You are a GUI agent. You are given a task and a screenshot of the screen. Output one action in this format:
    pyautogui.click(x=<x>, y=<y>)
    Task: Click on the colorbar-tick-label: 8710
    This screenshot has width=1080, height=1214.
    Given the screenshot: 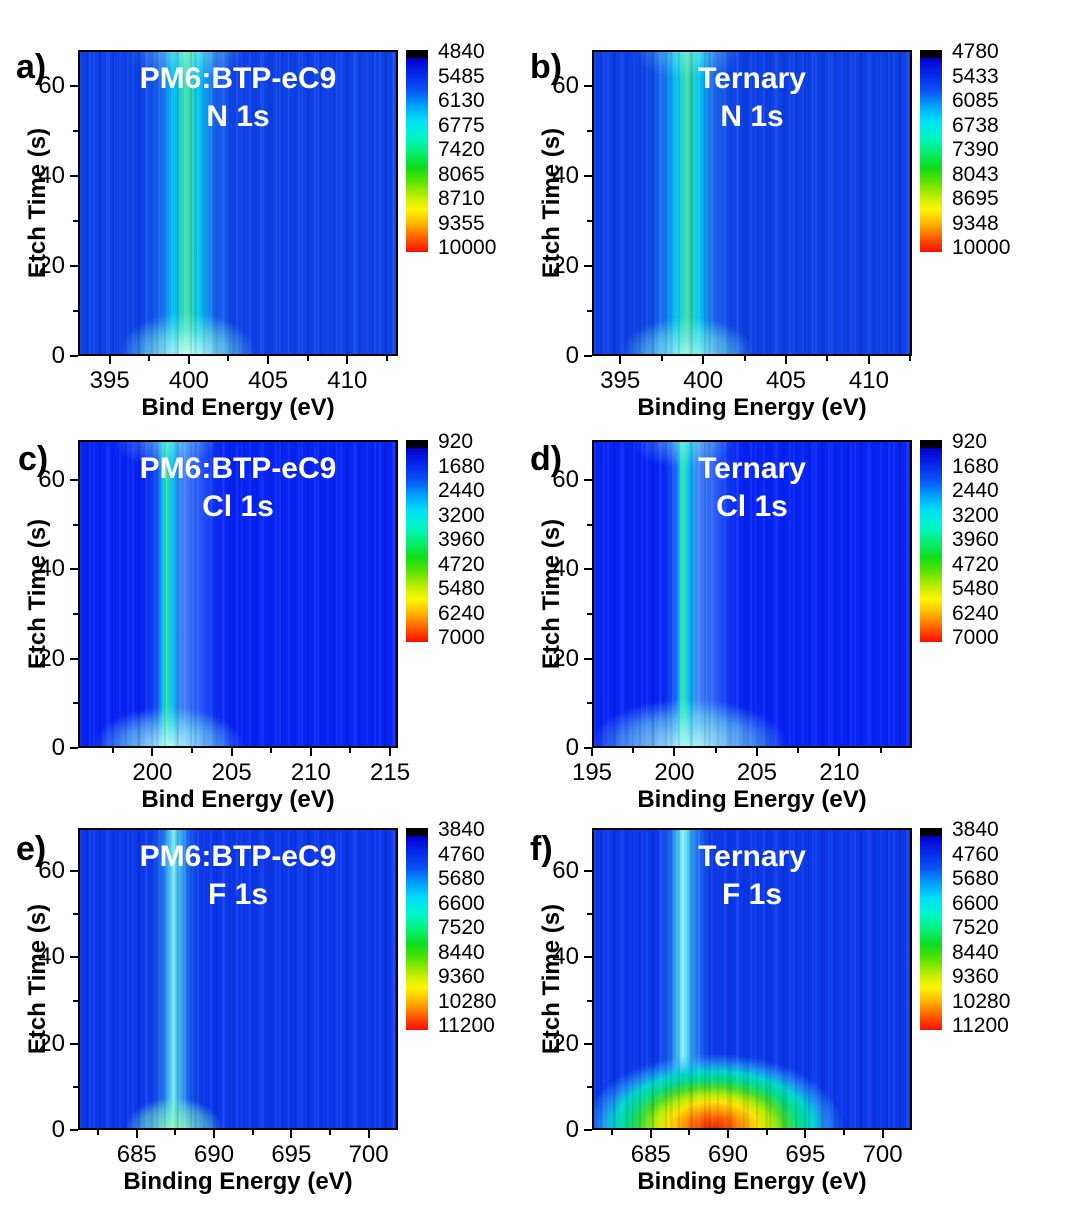 What is the action you would take?
    pyautogui.click(x=461, y=198)
    